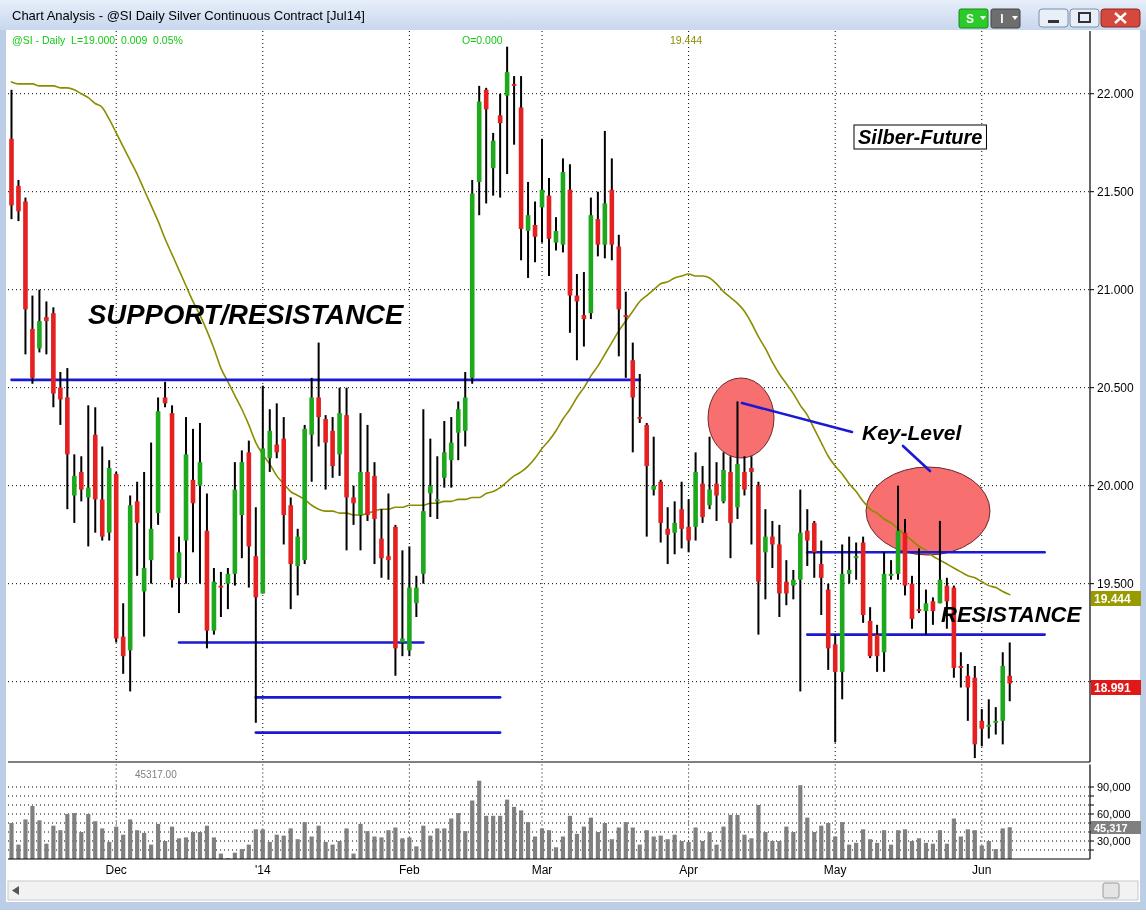 The height and width of the screenshot is (923, 1146). I want to click on annotation: 19.444, so click(686, 40).